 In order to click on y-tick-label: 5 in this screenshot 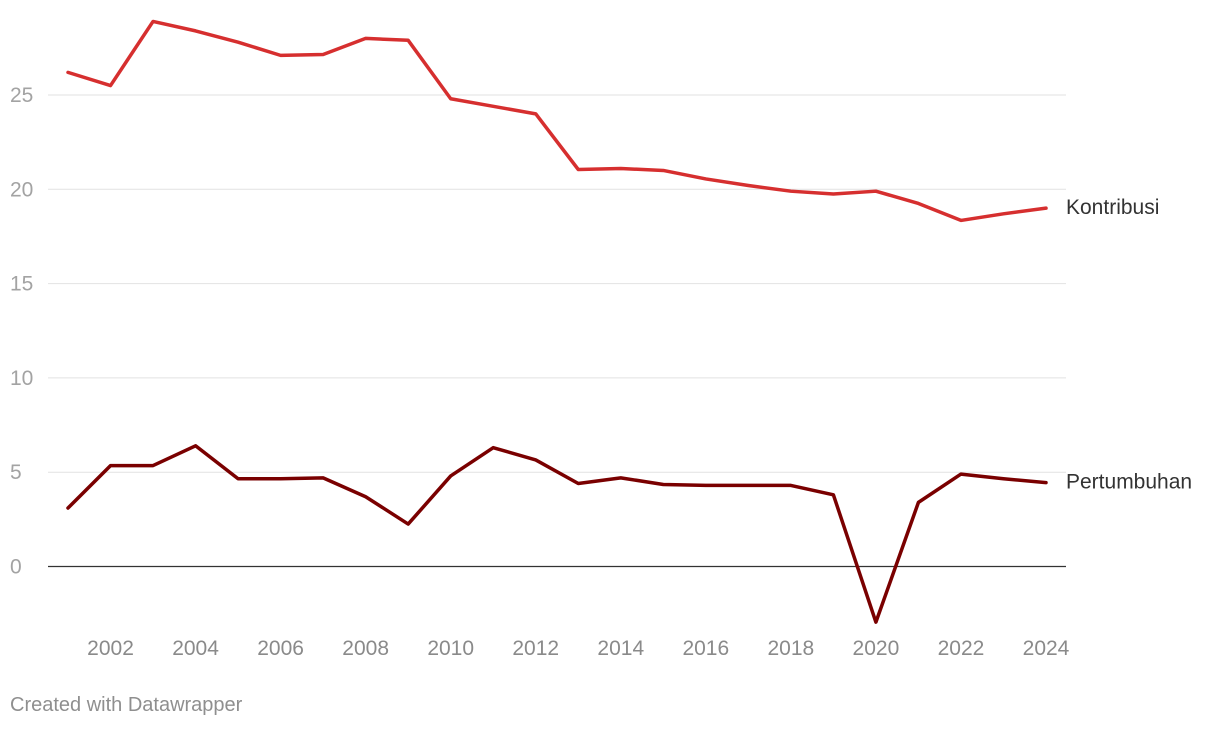, I will do `click(16, 472)`.